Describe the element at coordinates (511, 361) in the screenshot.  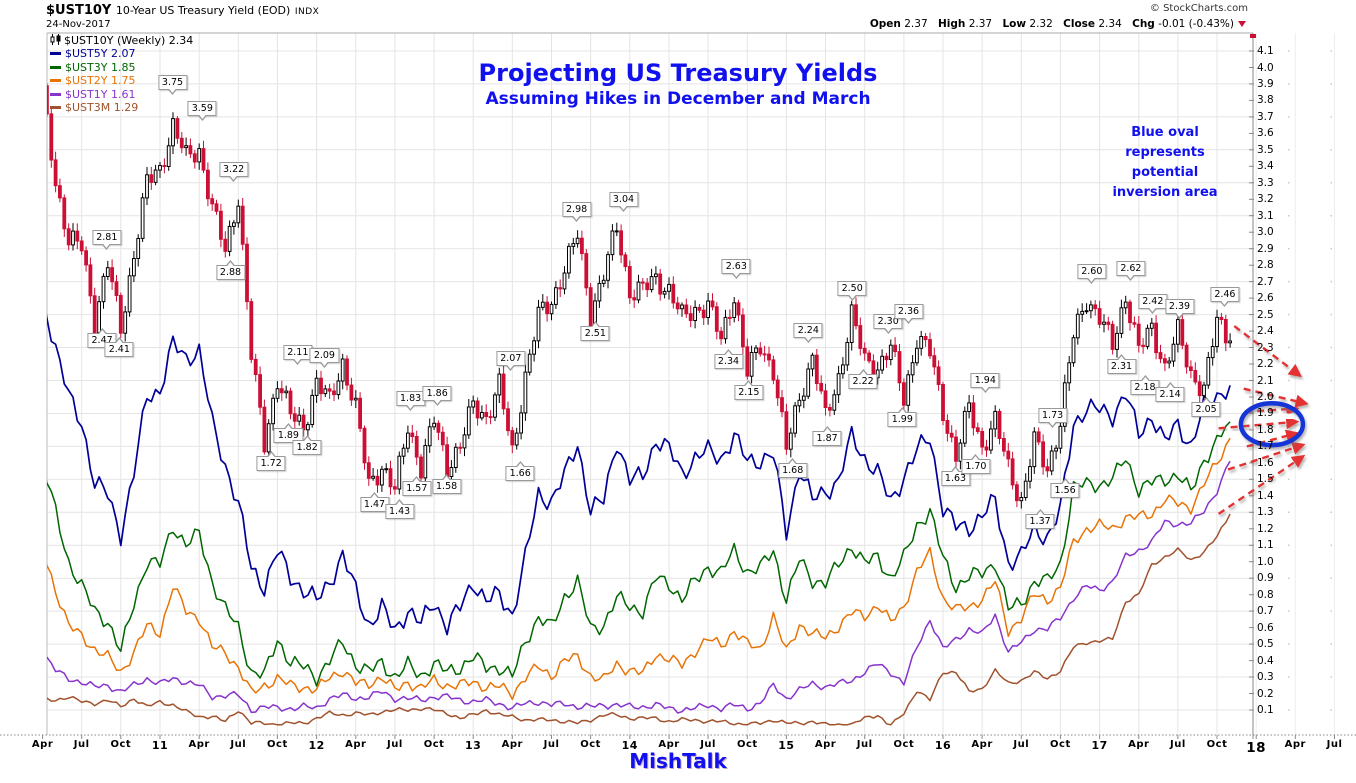
I see `value-callout: 2.07` at that location.